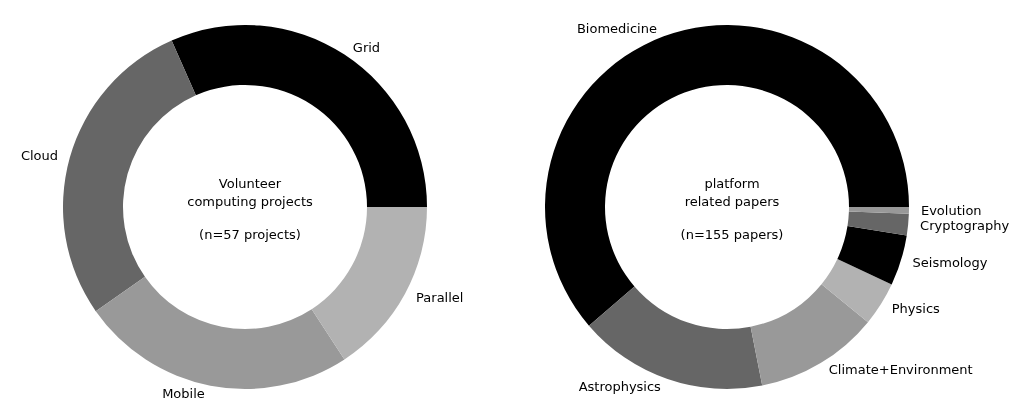  I want to click on text: (n=155 papers), so click(732, 234).